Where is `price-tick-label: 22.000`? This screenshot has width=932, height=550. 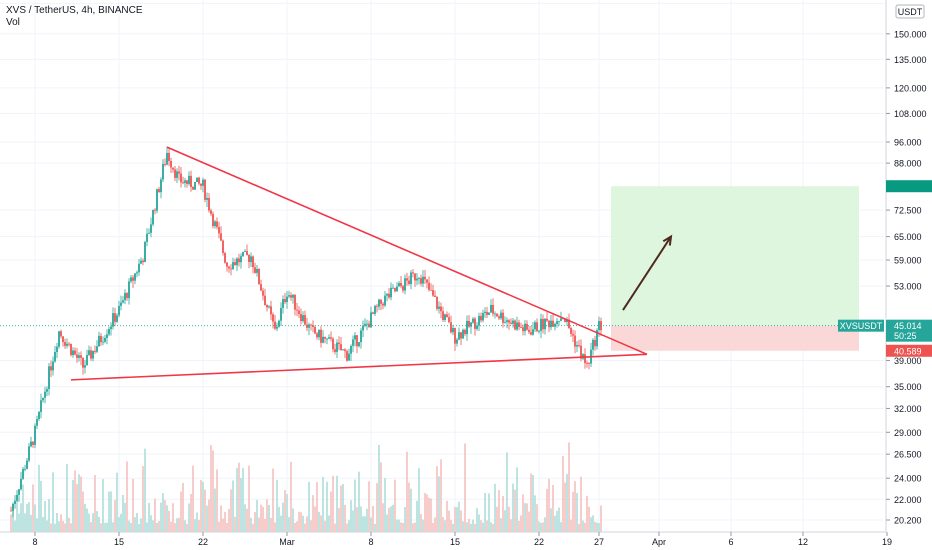 price-tick-label: 22.000 is located at coordinates (908, 500).